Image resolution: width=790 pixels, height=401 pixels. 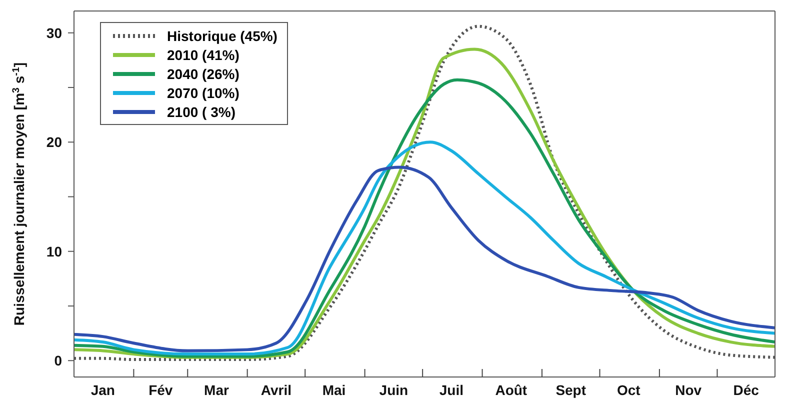 What do you see at coordinates (393, 390) in the screenshot?
I see `x-tick-label: Juin` at bounding box center [393, 390].